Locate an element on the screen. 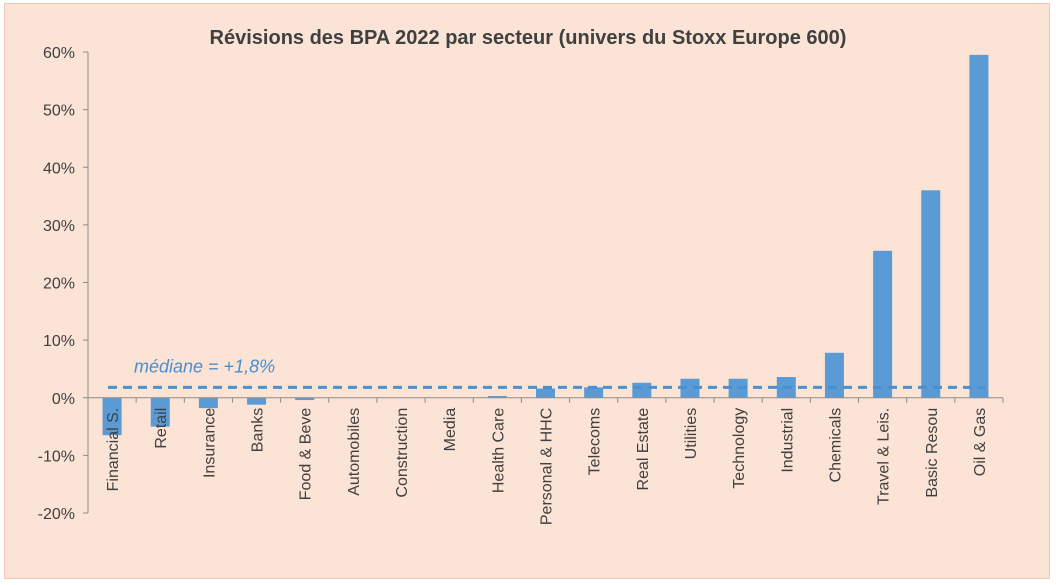 This screenshot has height=585, width=1056. y-tick-label: 50% is located at coordinates (59, 111).